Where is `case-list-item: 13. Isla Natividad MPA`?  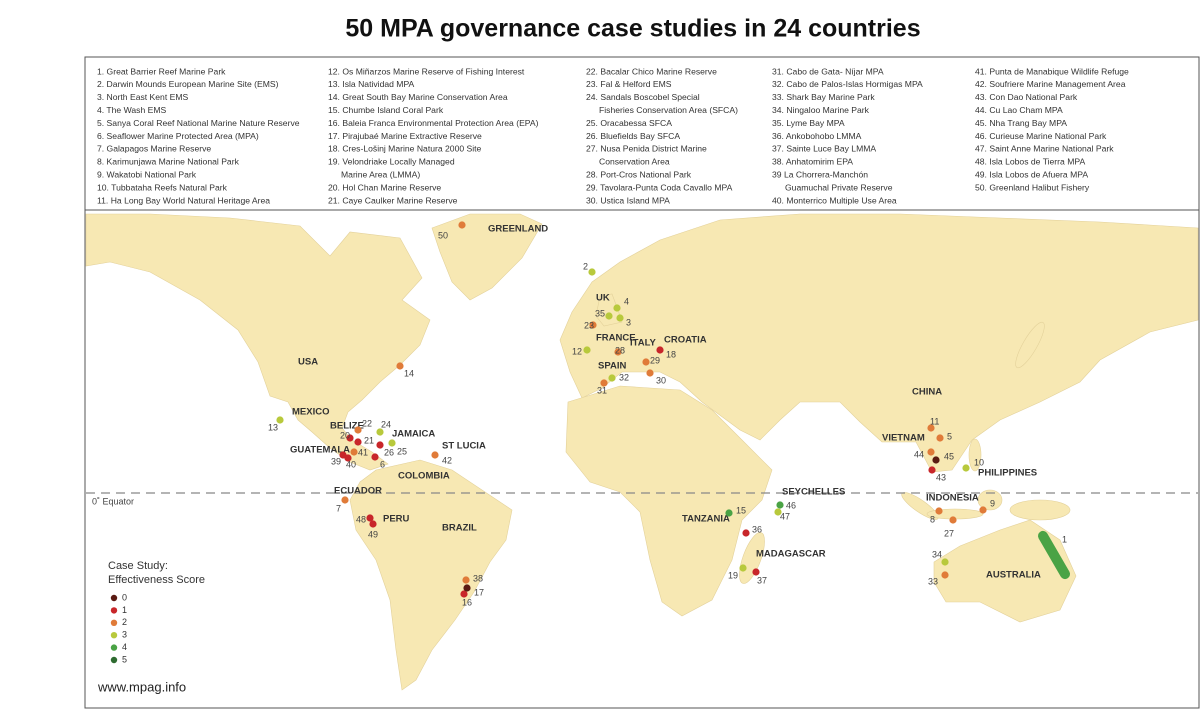 case-list-item: 13. Isla Natividad MPA is located at coordinates (371, 84).